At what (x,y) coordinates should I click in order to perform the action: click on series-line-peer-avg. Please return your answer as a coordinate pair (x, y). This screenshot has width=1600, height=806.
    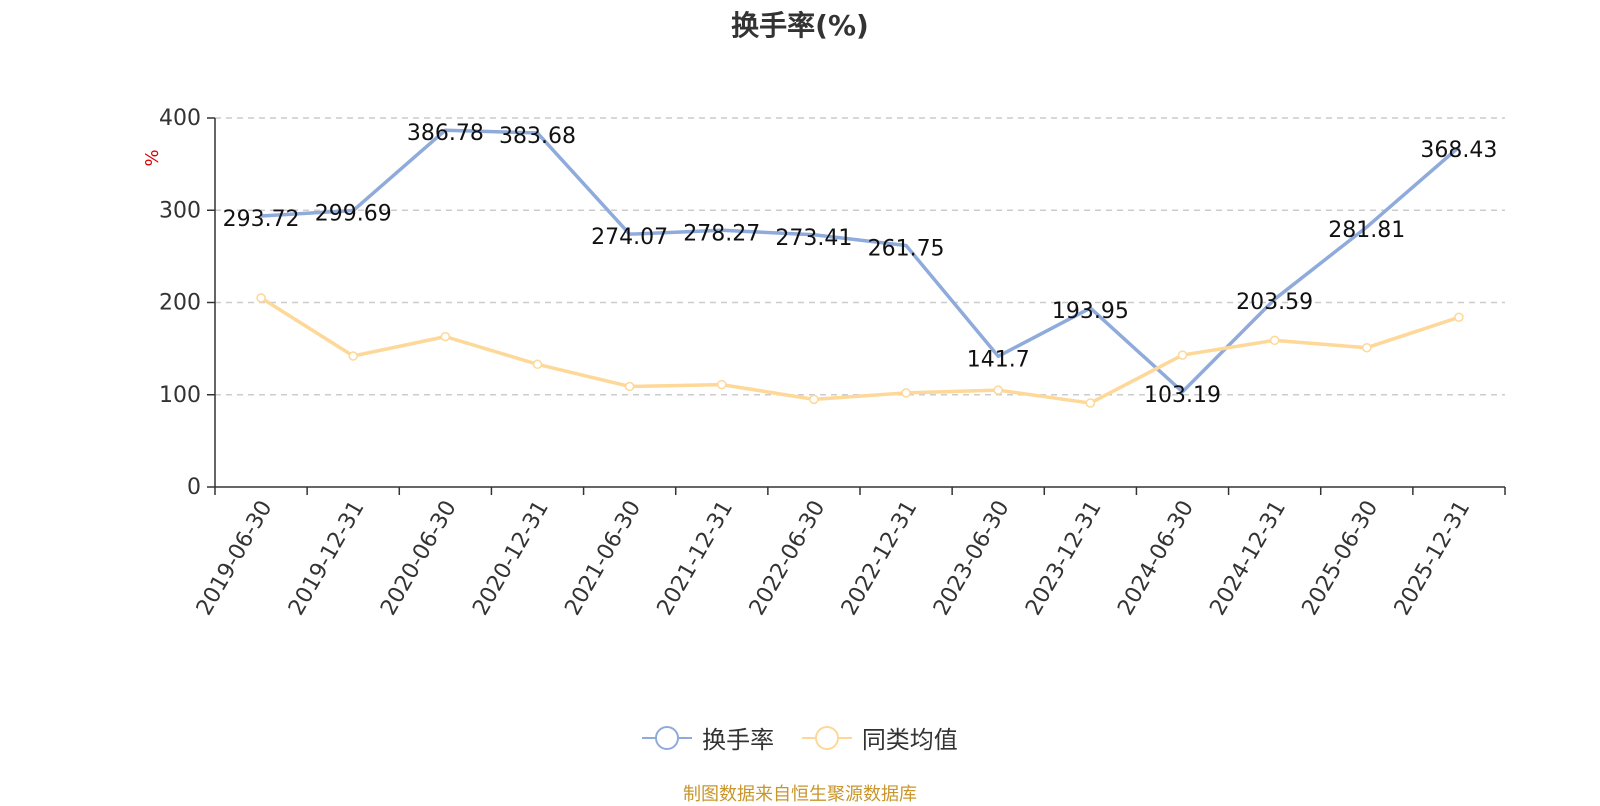
    Looking at the image, I should click on (860, 350).